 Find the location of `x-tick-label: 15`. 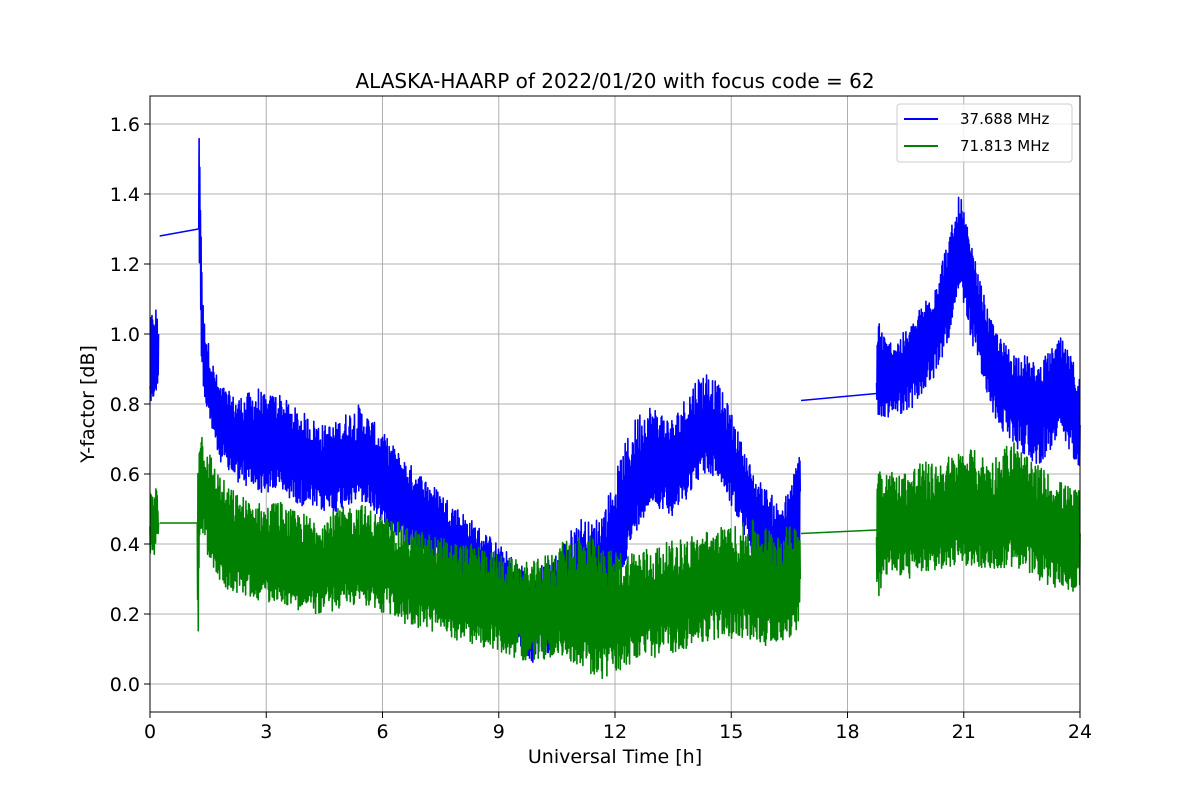

x-tick-label: 15 is located at coordinates (731, 732).